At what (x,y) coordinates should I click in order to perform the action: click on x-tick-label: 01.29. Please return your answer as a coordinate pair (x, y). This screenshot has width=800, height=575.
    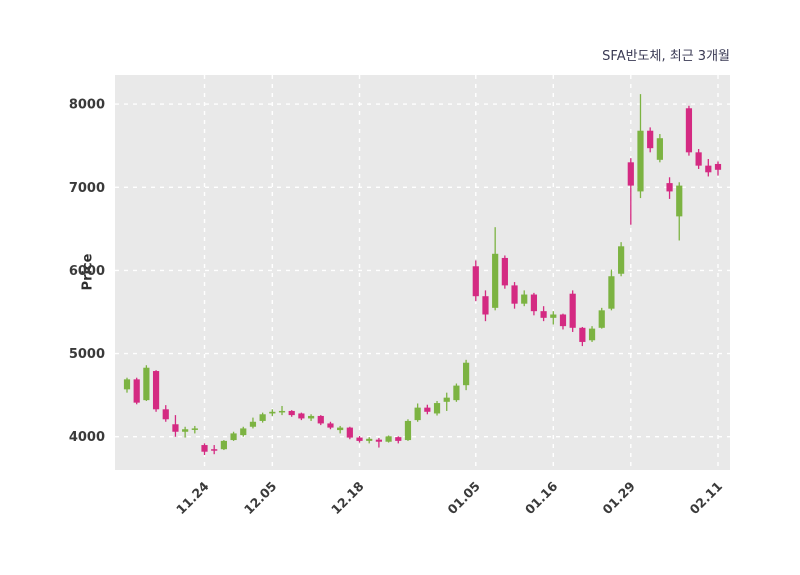
    Looking at the image, I should click on (618, 498).